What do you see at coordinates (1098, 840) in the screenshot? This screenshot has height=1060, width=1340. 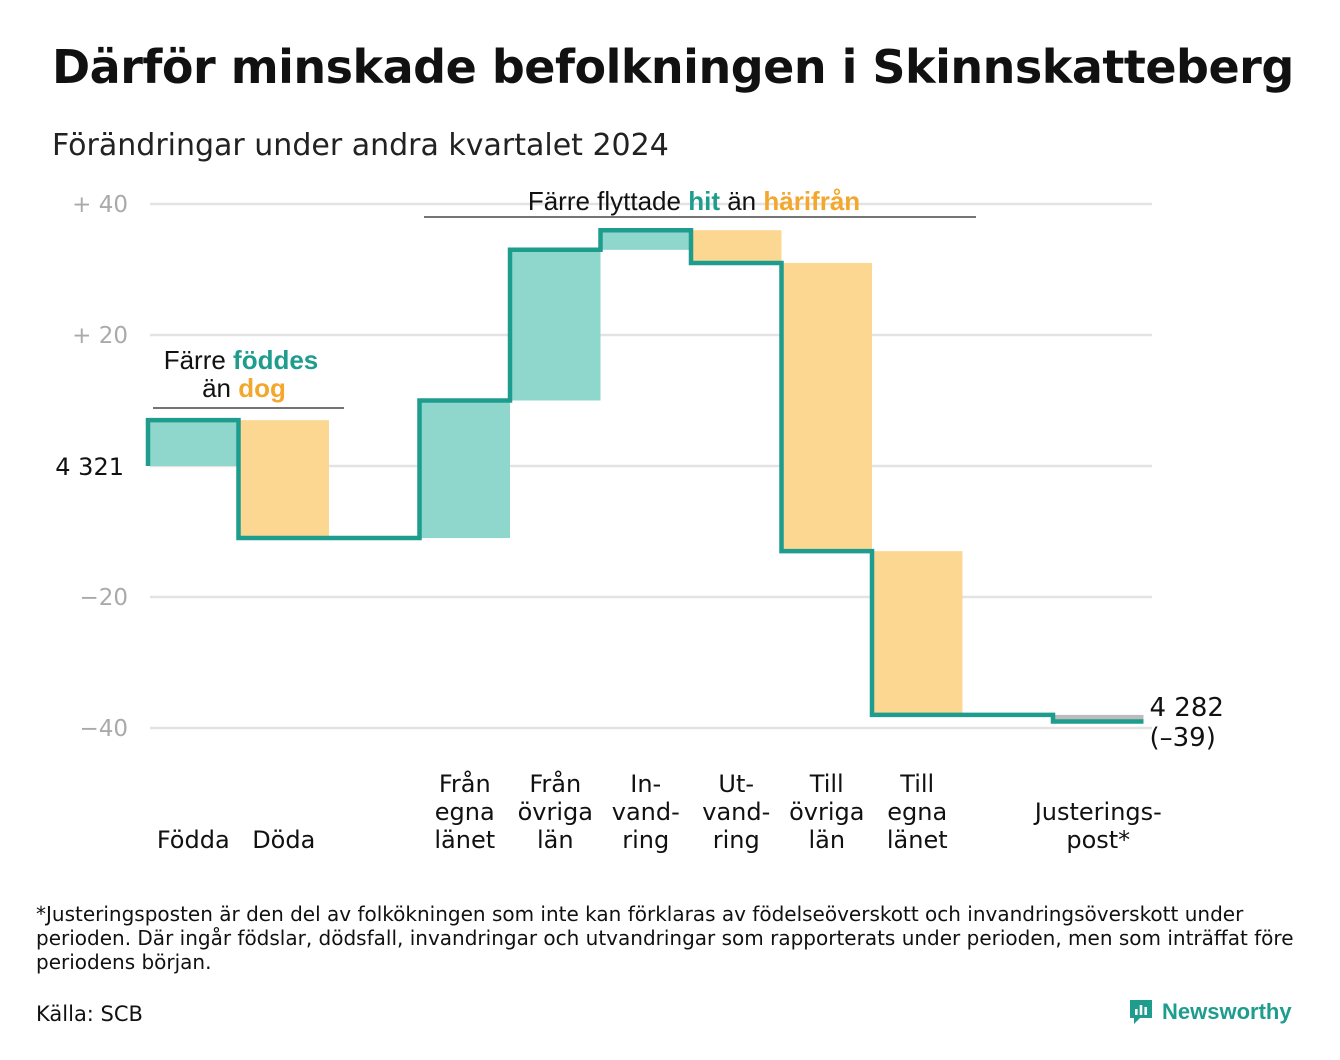 I see `category-label: post*` at bounding box center [1098, 840].